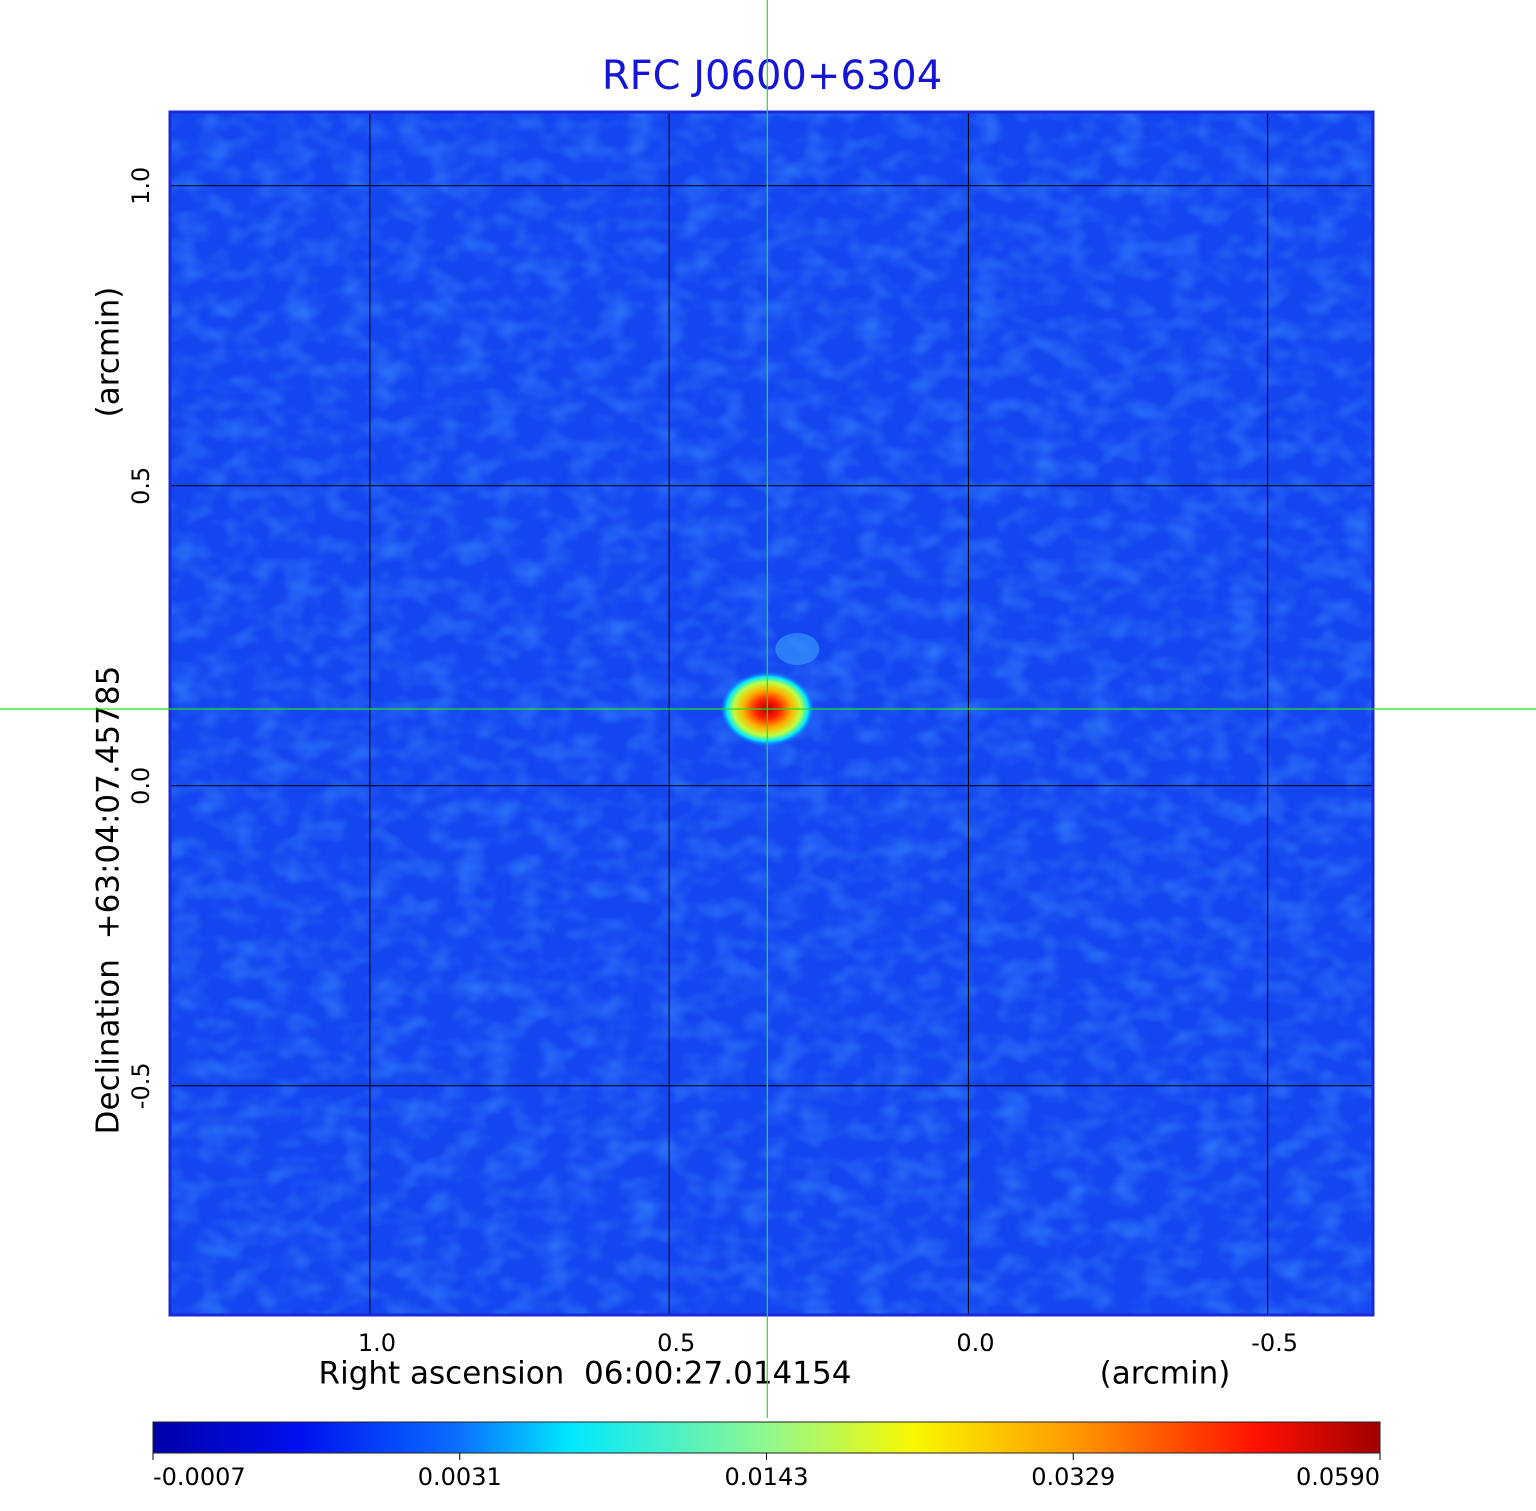  What do you see at coordinates (141, 186) in the screenshot?
I see `y-tick-label: 1.0` at bounding box center [141, 186].